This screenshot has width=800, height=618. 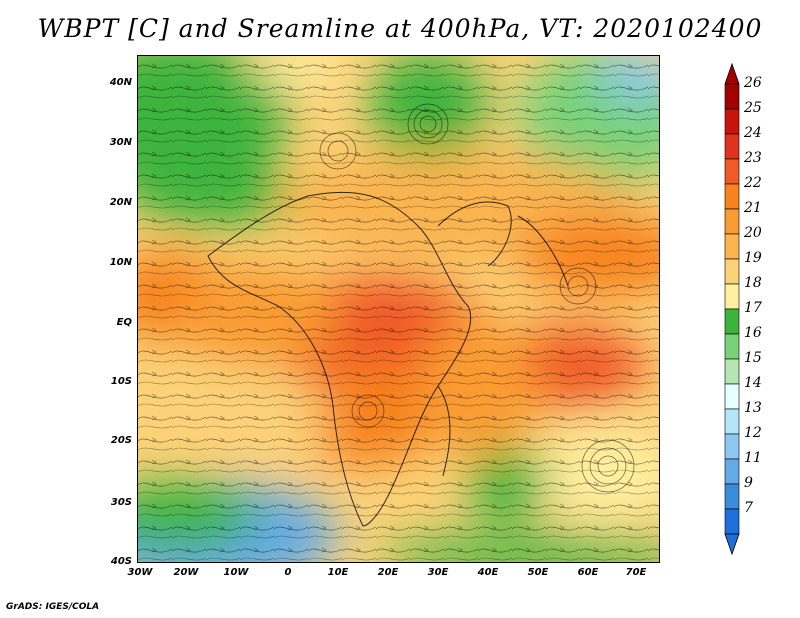 What do you see at coordinates (753, 333) in the screenshot?
I see `colorbar-label: 16` at bounding box center [753, 333].